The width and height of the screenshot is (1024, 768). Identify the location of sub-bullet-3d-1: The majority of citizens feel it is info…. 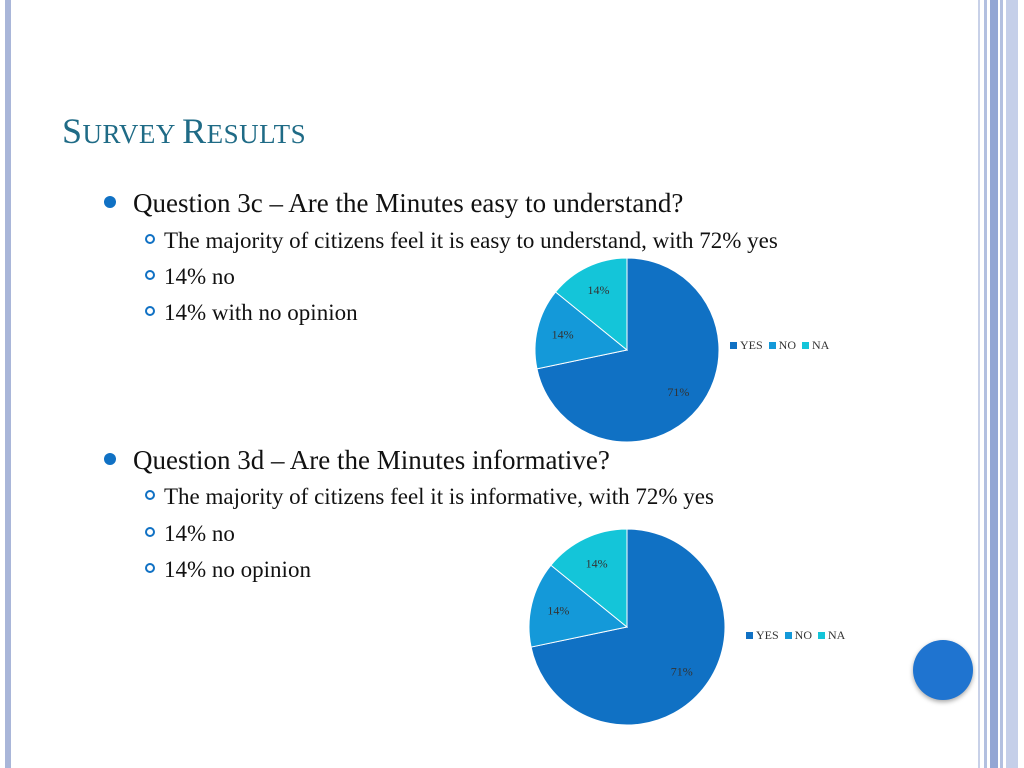
(439, 496).